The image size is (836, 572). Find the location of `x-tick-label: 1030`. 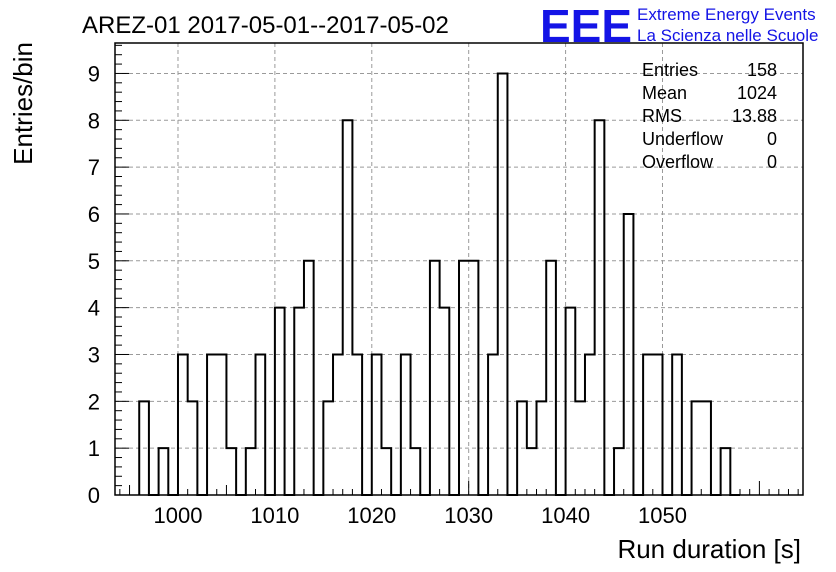

x-tick-label: 1030 is located at coordinates (468, 515).